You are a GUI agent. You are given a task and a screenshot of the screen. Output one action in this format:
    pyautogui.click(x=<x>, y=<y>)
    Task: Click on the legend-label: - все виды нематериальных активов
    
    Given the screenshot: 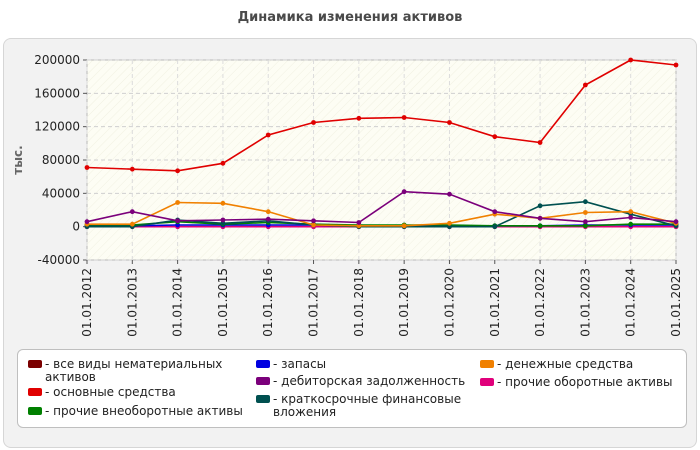 What is the action you would take?
    pyautogui.click(x=134, y=370)
    